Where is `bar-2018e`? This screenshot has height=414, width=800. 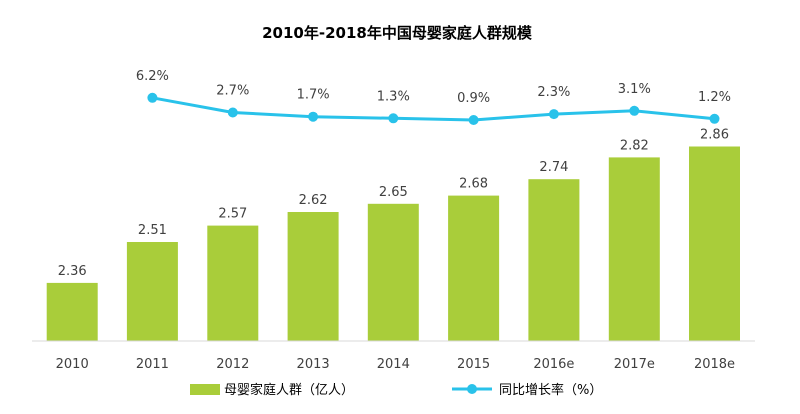
bar-2018e is located at coordinates (714, 243).